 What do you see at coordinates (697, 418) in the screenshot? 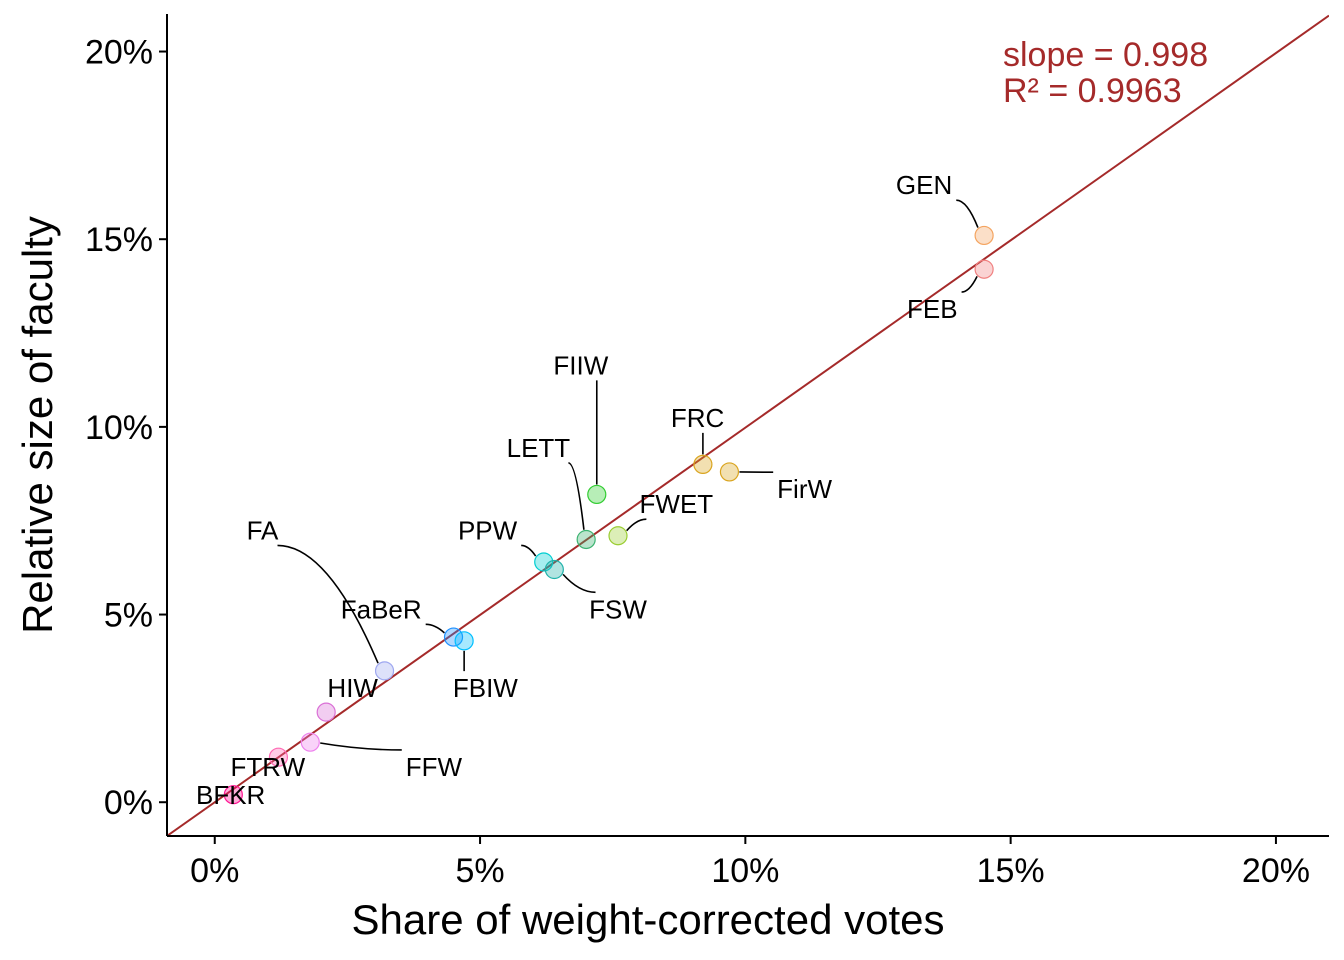
I see `point-label-frc: FRC` at bounding box center [697, 418].